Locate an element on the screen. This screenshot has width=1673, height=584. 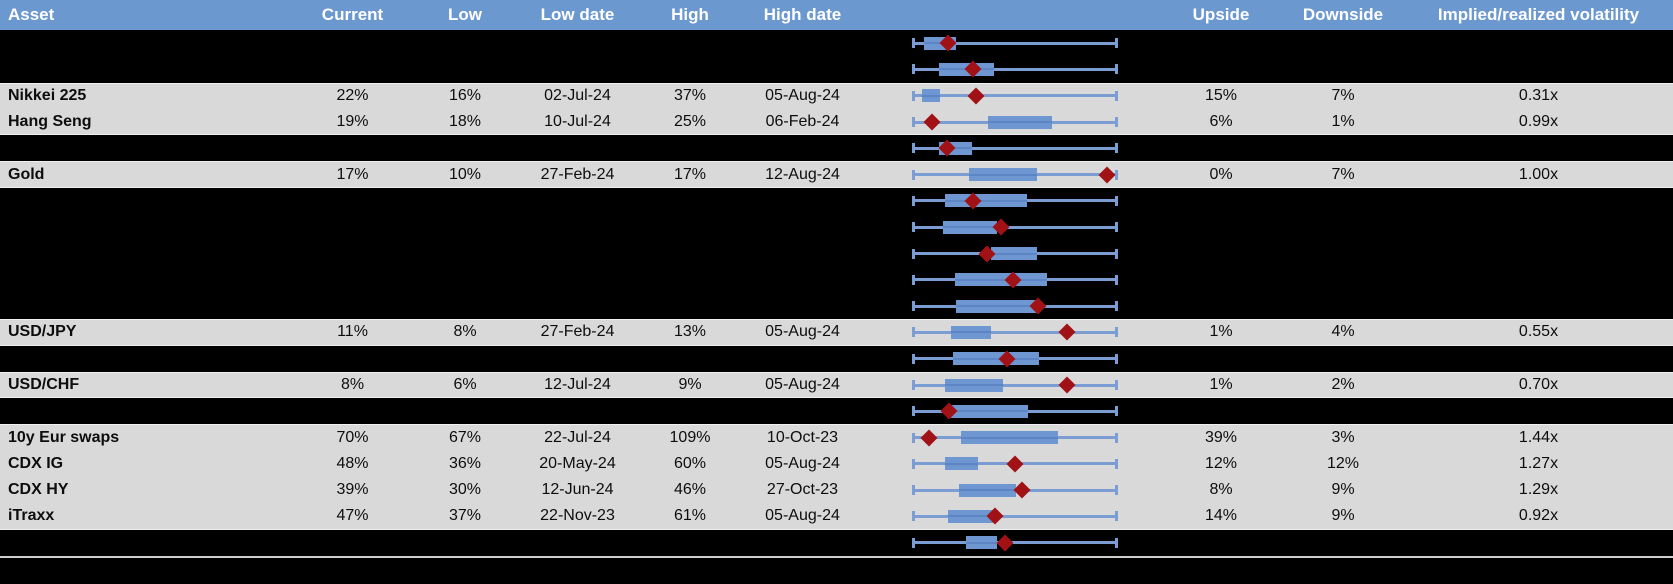
current-cell: 70% is located at coordinates (352, 437).